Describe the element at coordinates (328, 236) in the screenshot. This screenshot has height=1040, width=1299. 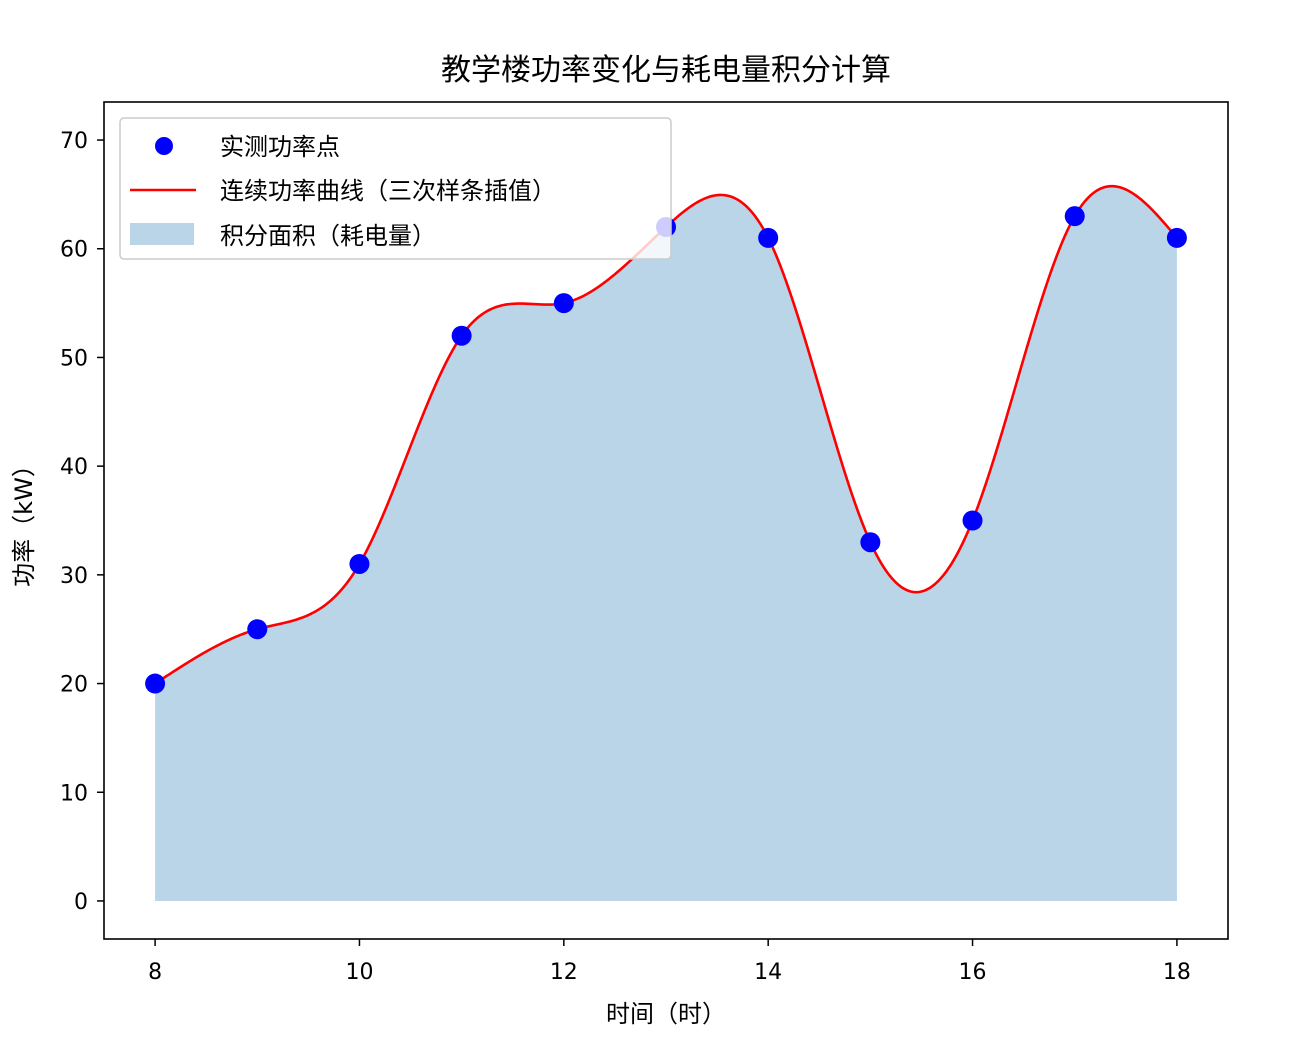
I see `legend-label-area: 积分面积（耗电量）` at that location.